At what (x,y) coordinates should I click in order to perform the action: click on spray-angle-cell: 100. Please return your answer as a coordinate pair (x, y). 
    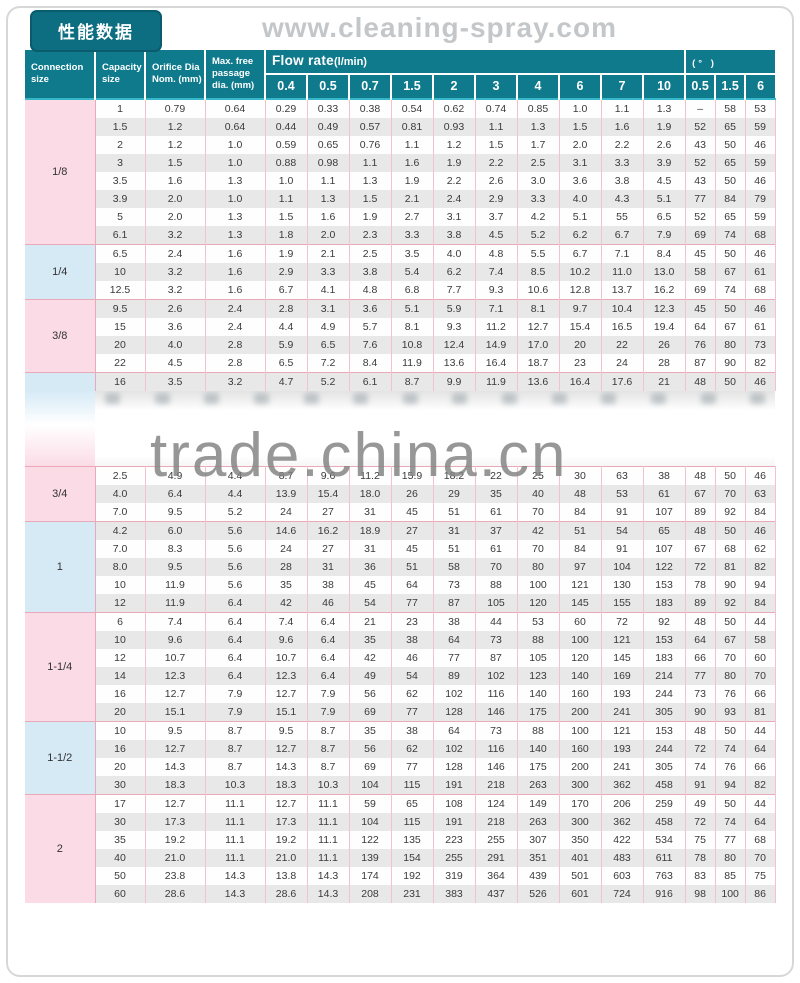
    Looking at the image, I should click on (730, 894).